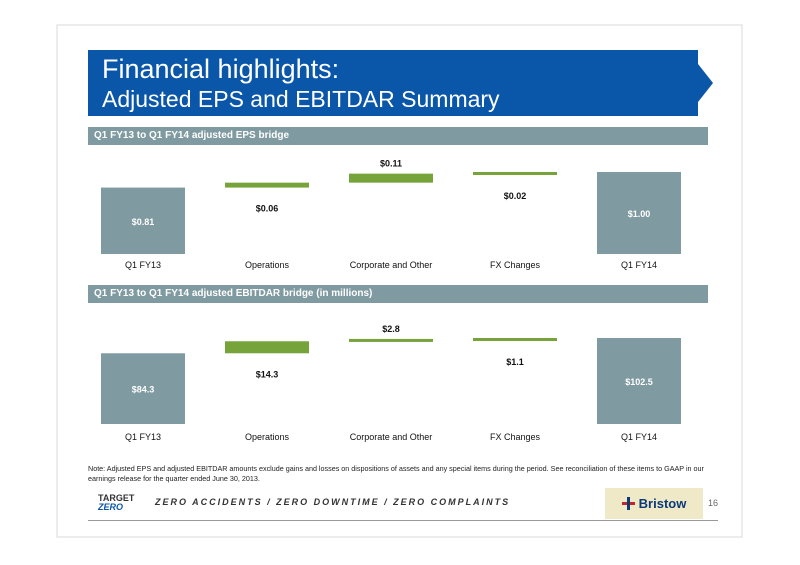 The width and height of the screenshot is (800, 565). What do you see at coordinates (662, 503) in the screenshot?
I see `brand-name: Bristow` at bounding box center [662, 503].